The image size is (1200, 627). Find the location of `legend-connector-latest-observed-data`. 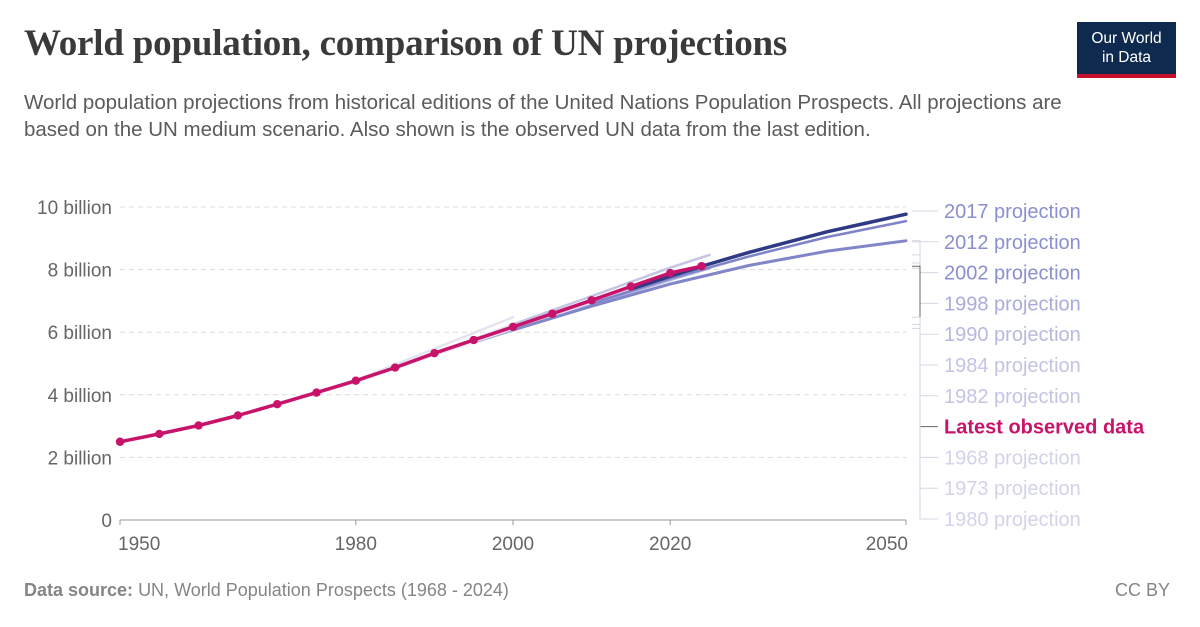

legend-connector-latest-observed-data is located at coordinates (925, 346).